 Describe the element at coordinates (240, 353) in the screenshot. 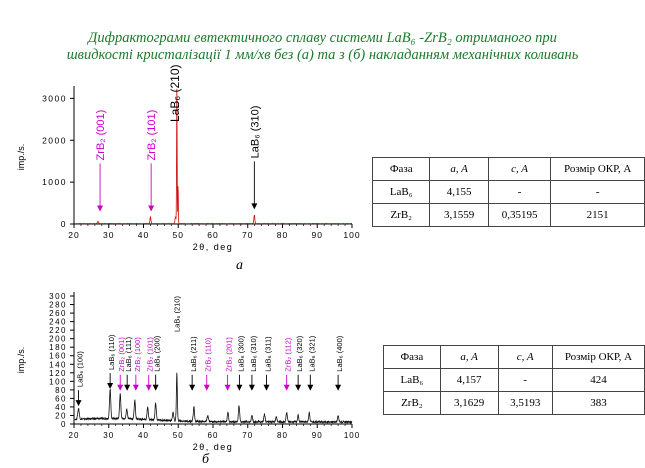

I see `peak-label: LaB₆ (300)` at that location.